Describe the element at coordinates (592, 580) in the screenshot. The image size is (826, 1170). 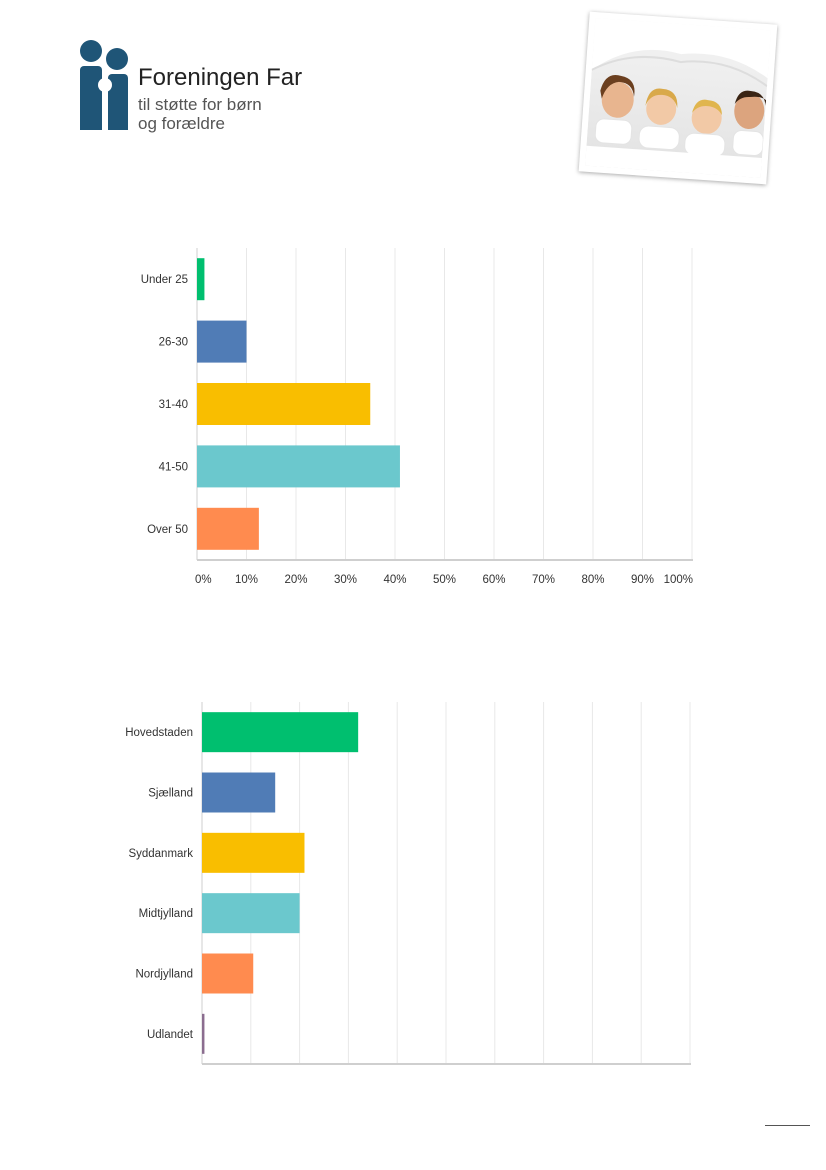
I see `age-tick-label: 80%` at that location.